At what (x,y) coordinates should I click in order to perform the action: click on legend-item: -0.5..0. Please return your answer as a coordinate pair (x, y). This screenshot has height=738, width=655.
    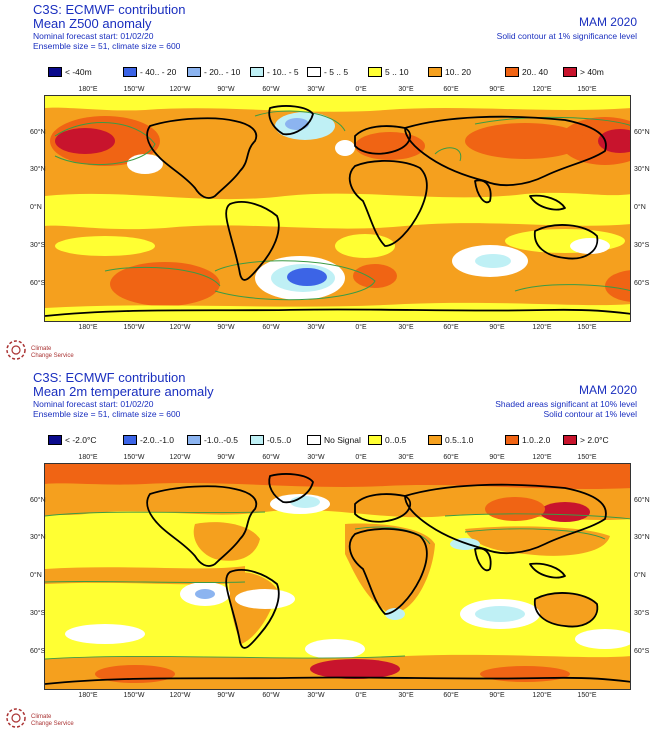
    Looking at the image, I should click on (270, 440).